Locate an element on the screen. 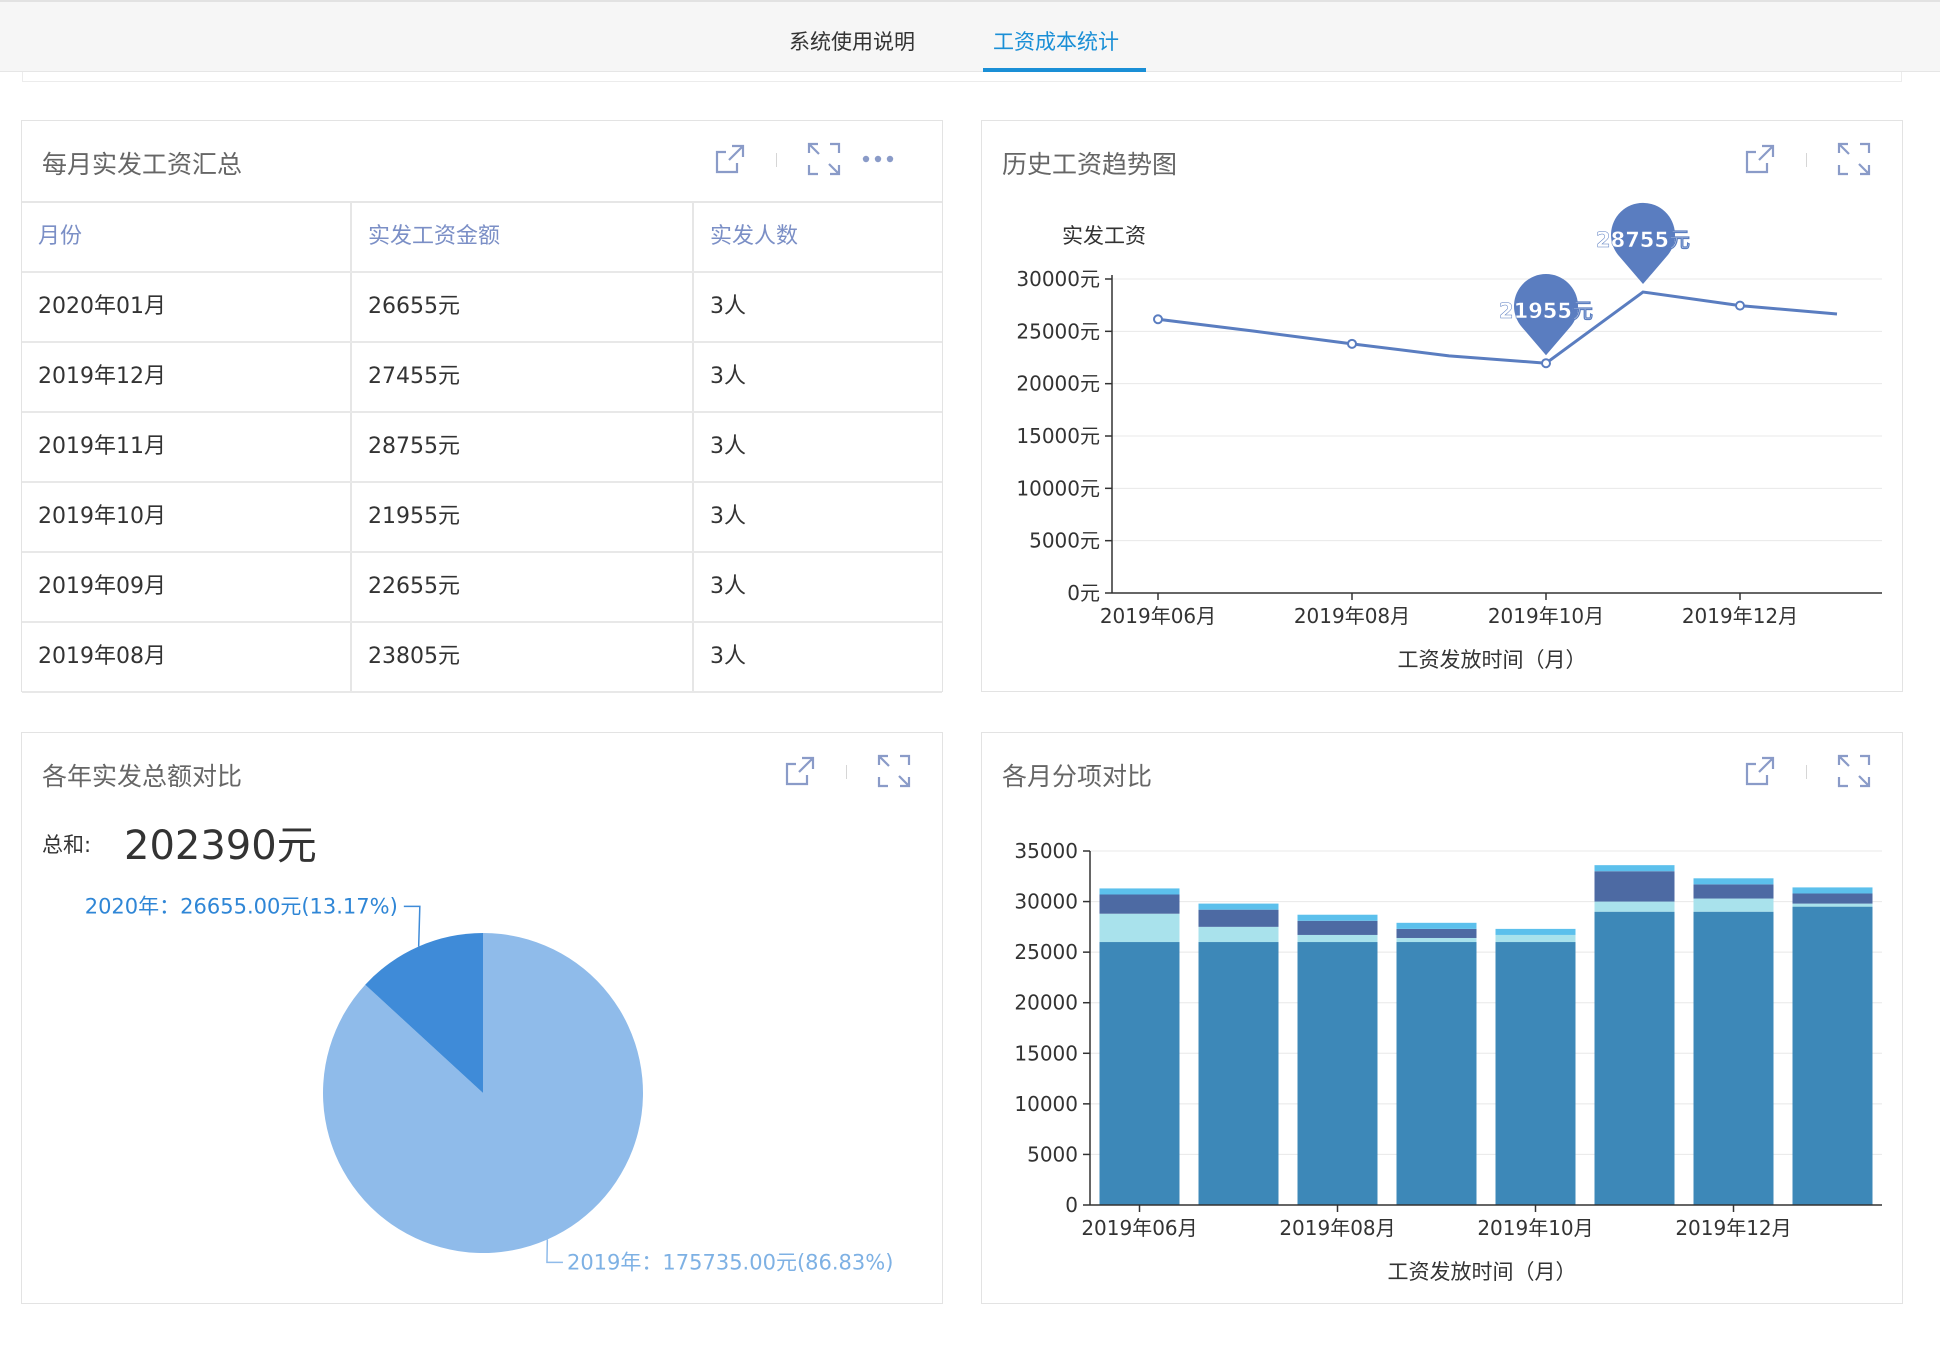 This screenshot has width=1940, height=1352. y-tick-label: 15000 is located at coordinates (1046, 1053).